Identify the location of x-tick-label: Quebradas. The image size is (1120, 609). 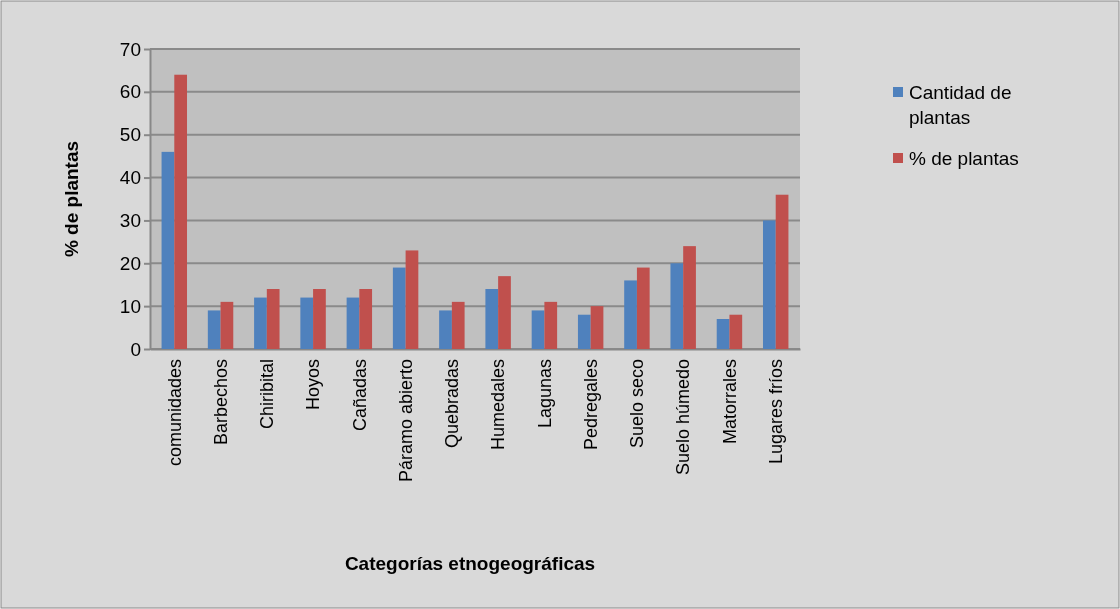
(452, 404).